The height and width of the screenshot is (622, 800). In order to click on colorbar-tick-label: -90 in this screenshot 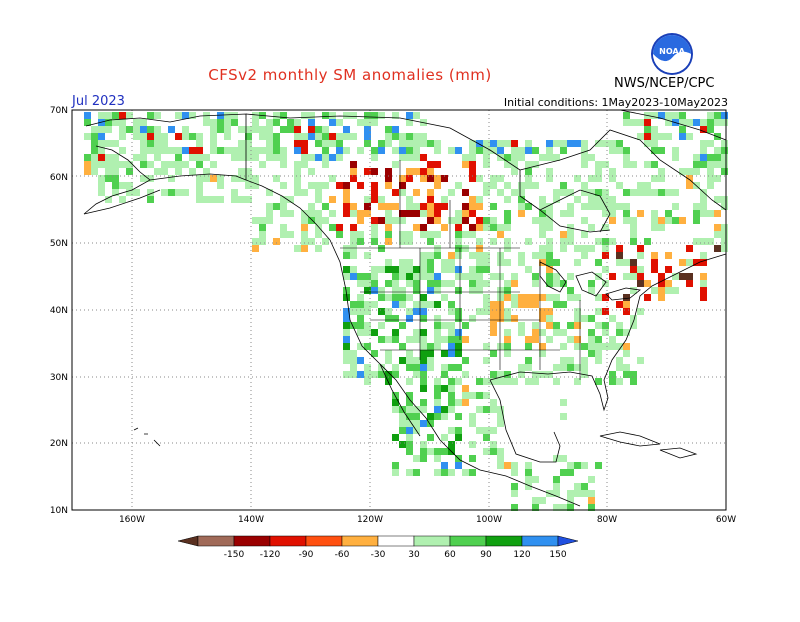, I will do `click(306, 555)`.